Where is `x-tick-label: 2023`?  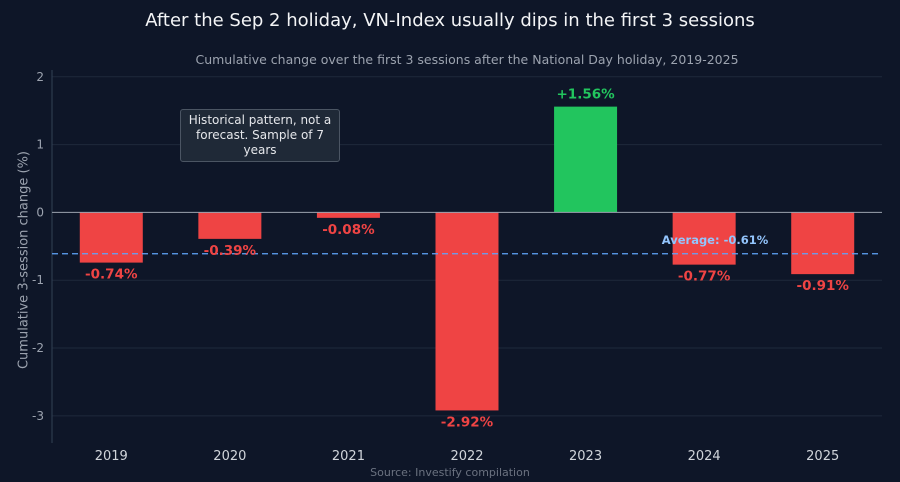
x-tick-label: 2023 is located at coordinates (585, 456).